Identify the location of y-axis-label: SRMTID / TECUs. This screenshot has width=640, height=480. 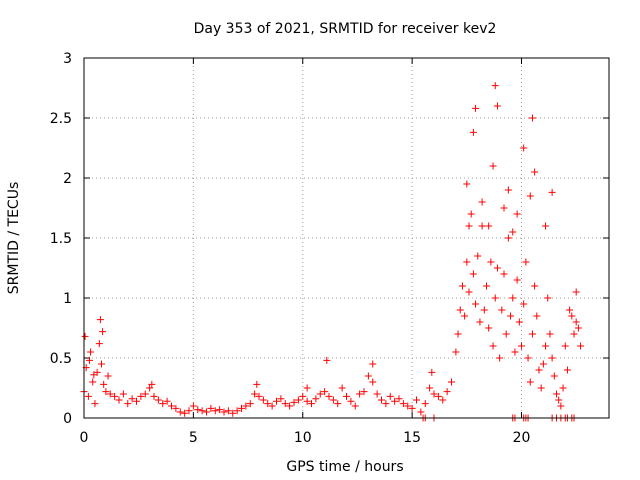
(14, 238).